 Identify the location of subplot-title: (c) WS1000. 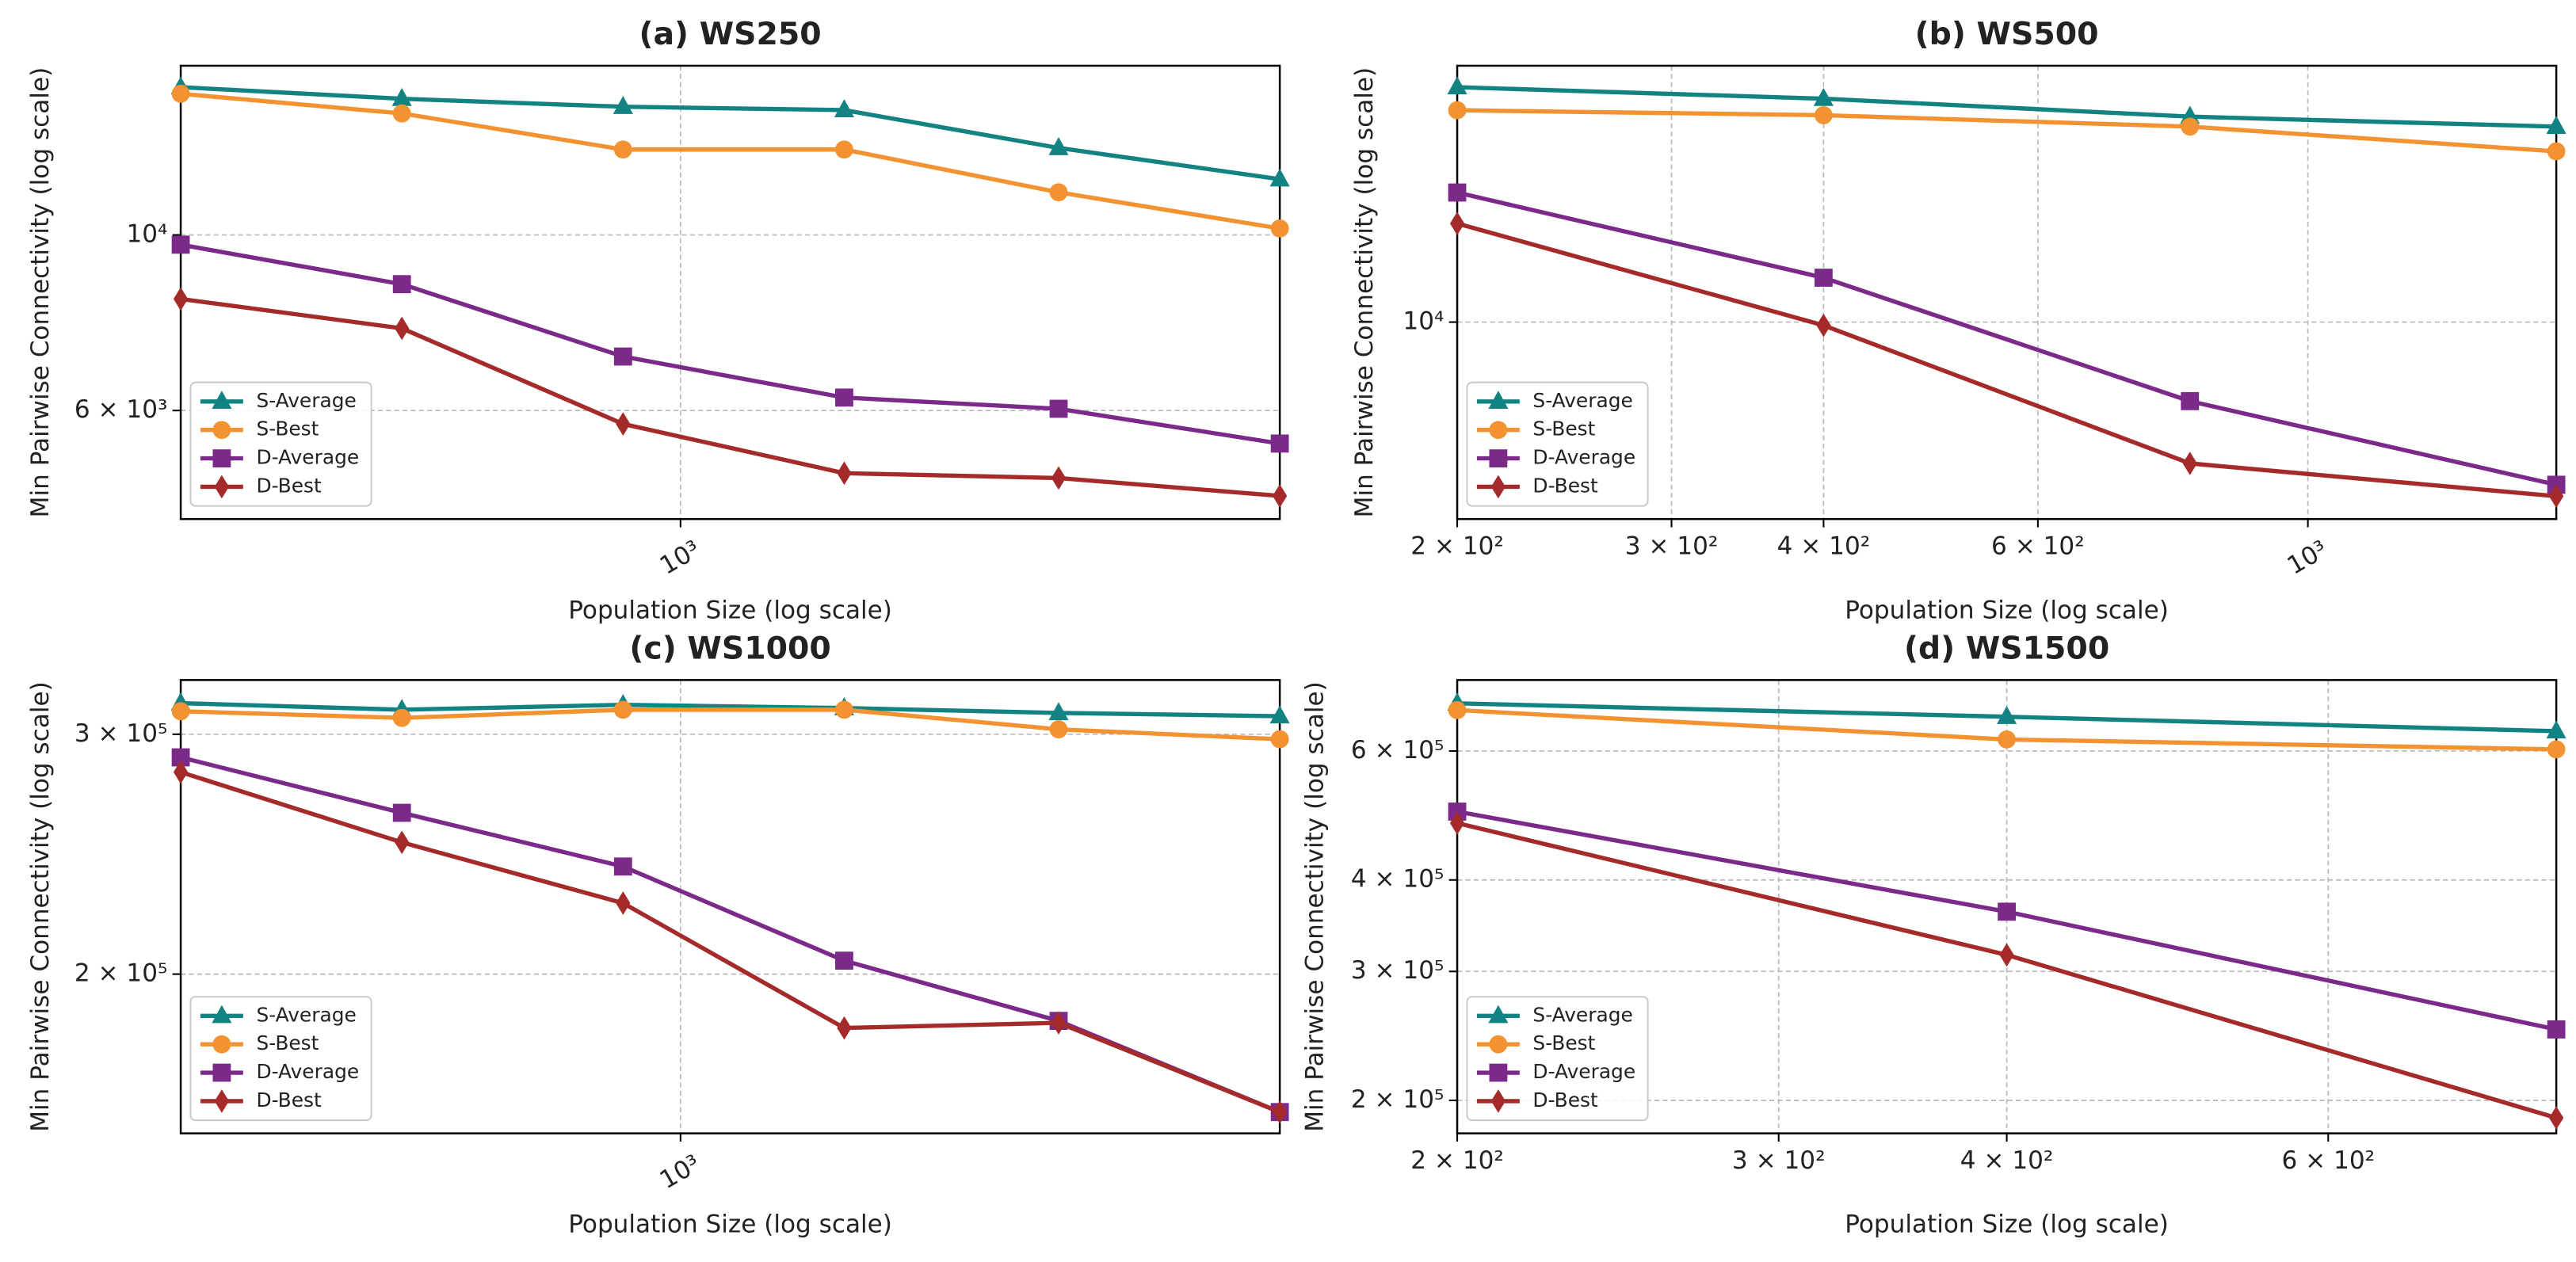
(729, 649).